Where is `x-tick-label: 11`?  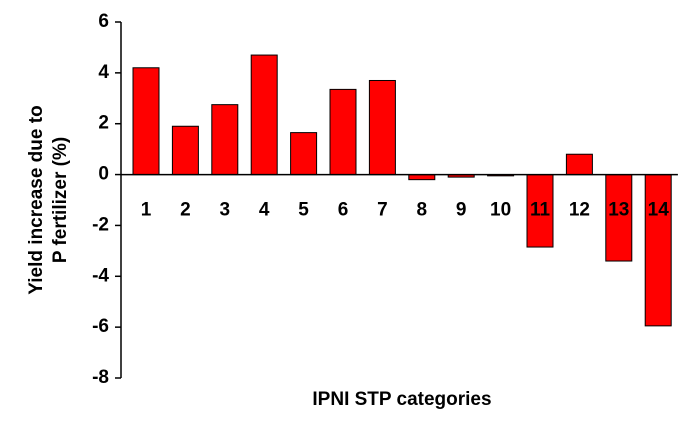
x-tick-label: 11 is located at coordinates (540, 210).